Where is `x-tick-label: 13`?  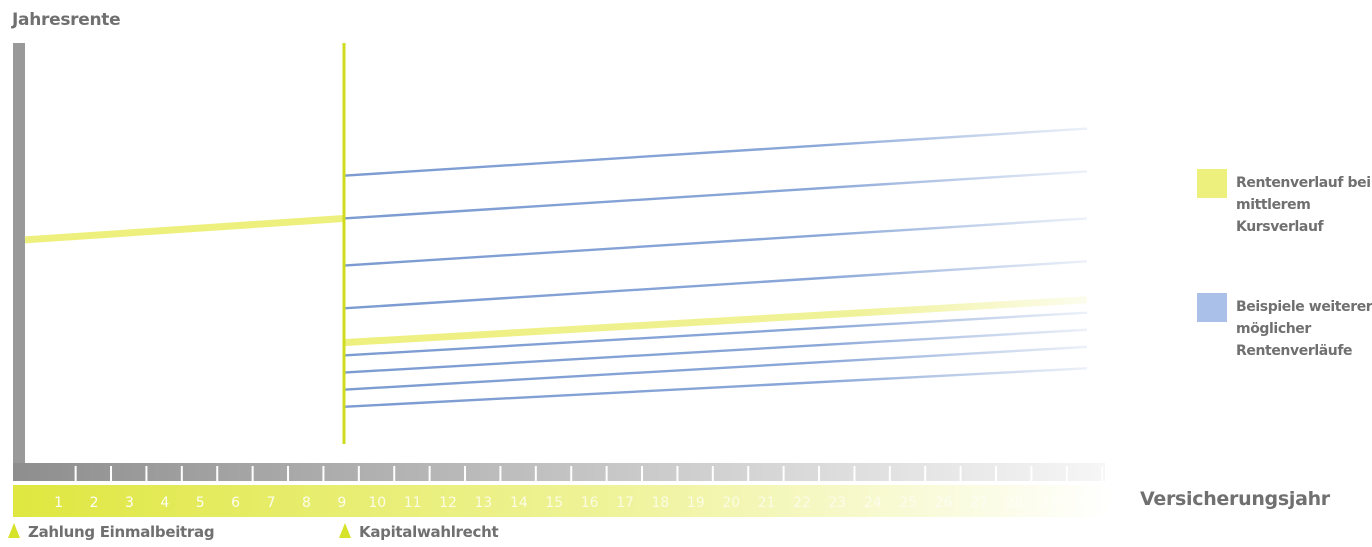 x-tick-label: 13 is located at coordinates (484, 503).